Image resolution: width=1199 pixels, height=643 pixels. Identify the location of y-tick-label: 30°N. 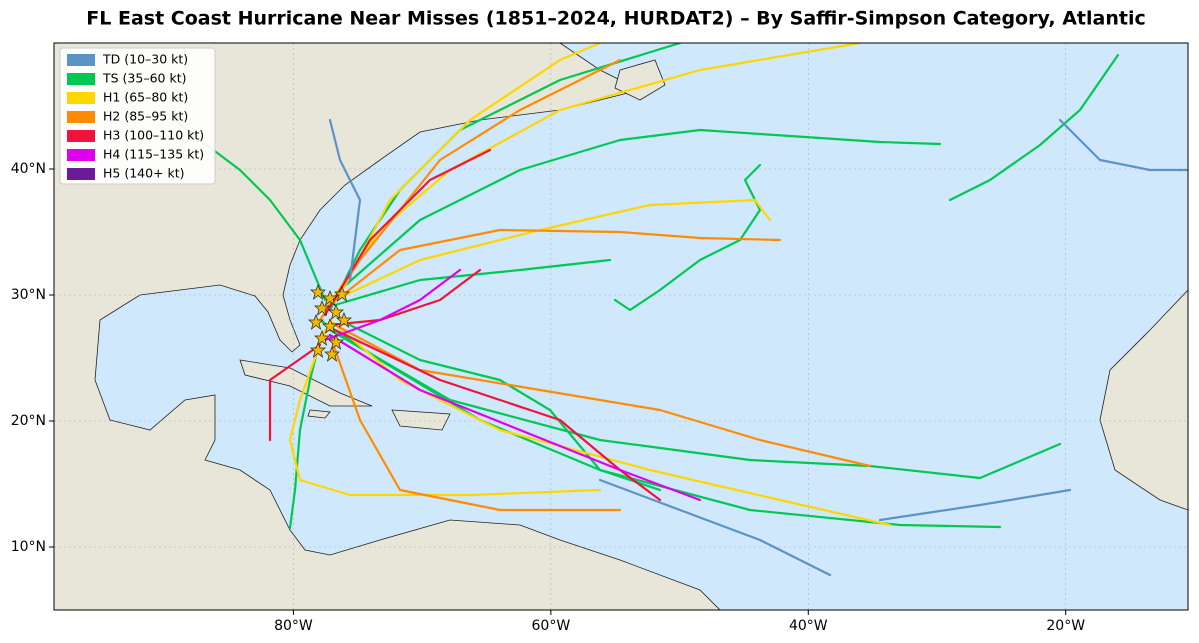
(28, 295).